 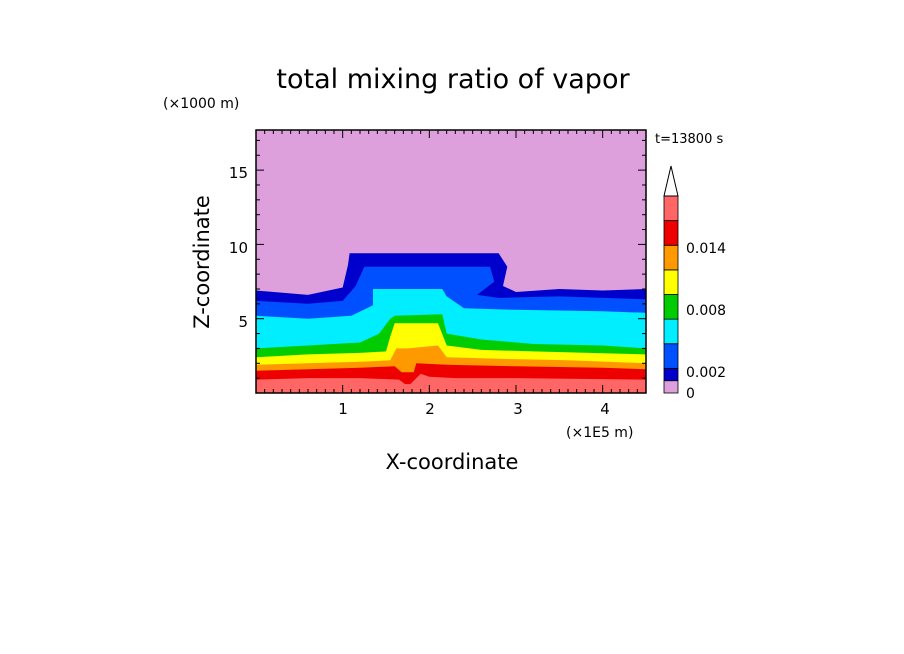 I want to click on chart-title: total mixing ratio of vapor, so click(x=453, y=79).